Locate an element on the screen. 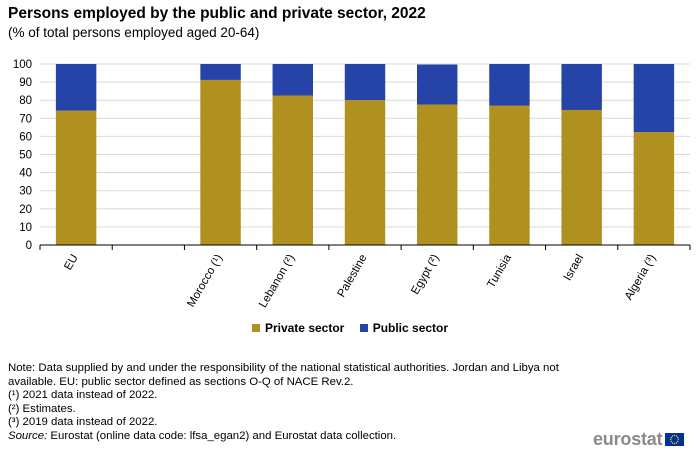 The height and width of the screenshot is (454, 700). footnote-2: (²) Estimates. is located at coordinates (42, 408).